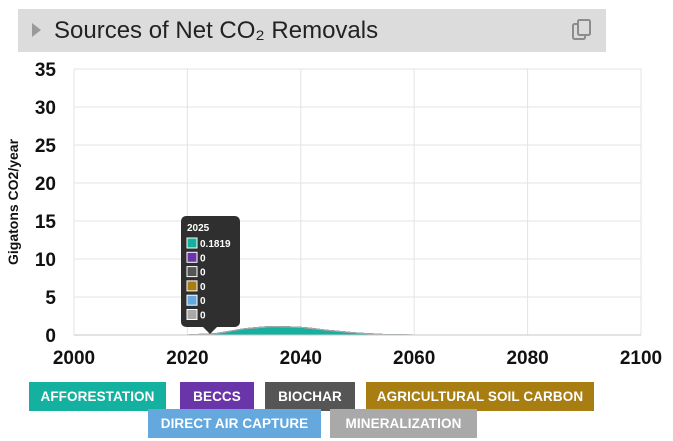  I want to click on tooltip-value: 0.1819, so click(215, 244).